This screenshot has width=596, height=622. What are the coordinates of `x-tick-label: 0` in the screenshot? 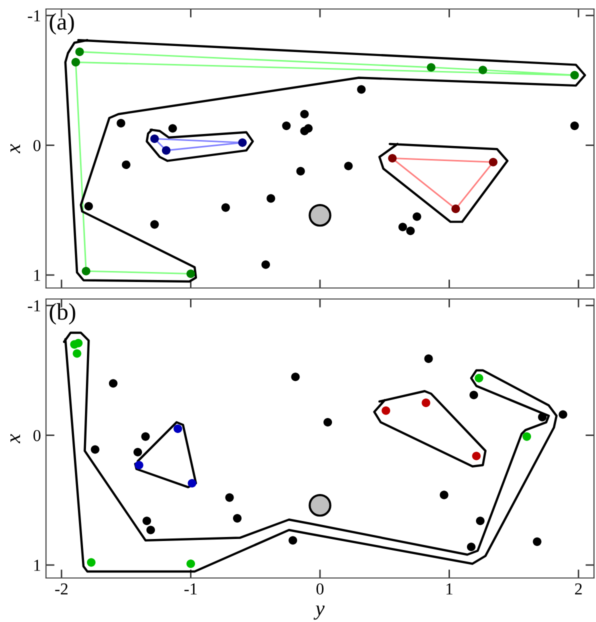 It's located at (320, 589).